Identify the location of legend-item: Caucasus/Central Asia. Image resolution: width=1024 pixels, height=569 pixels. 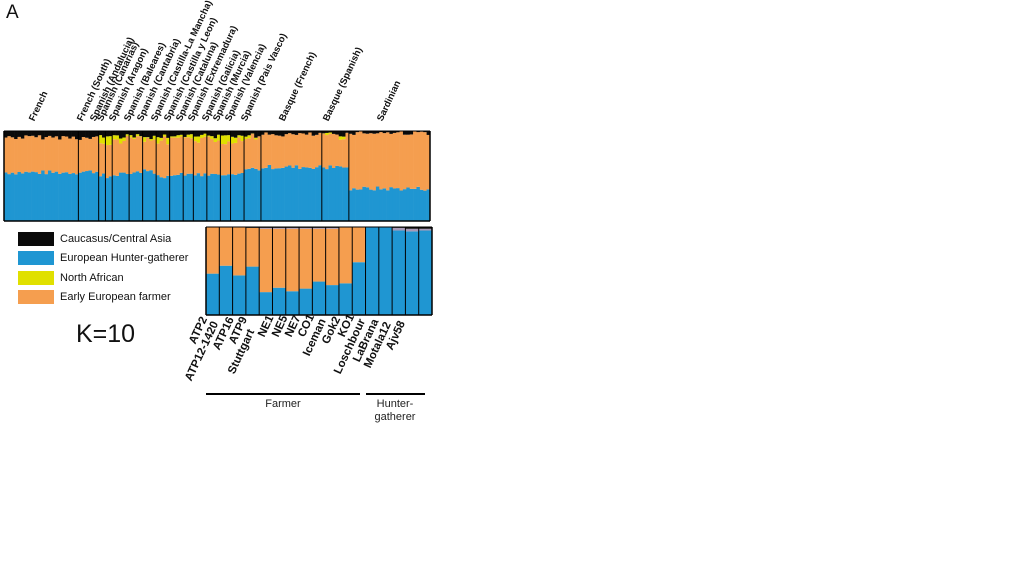
(103, 239).